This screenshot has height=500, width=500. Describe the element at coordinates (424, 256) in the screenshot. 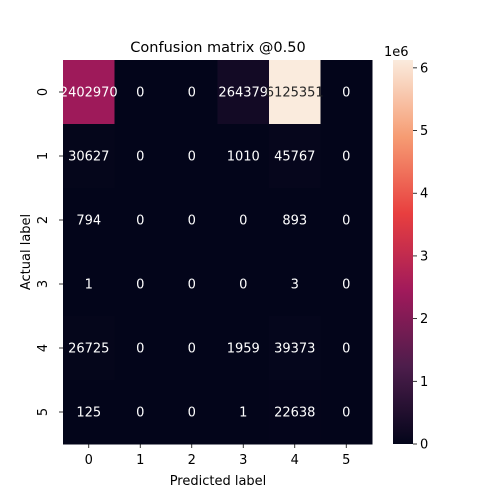

I see `colorbar-tick-label: 3` at that location.